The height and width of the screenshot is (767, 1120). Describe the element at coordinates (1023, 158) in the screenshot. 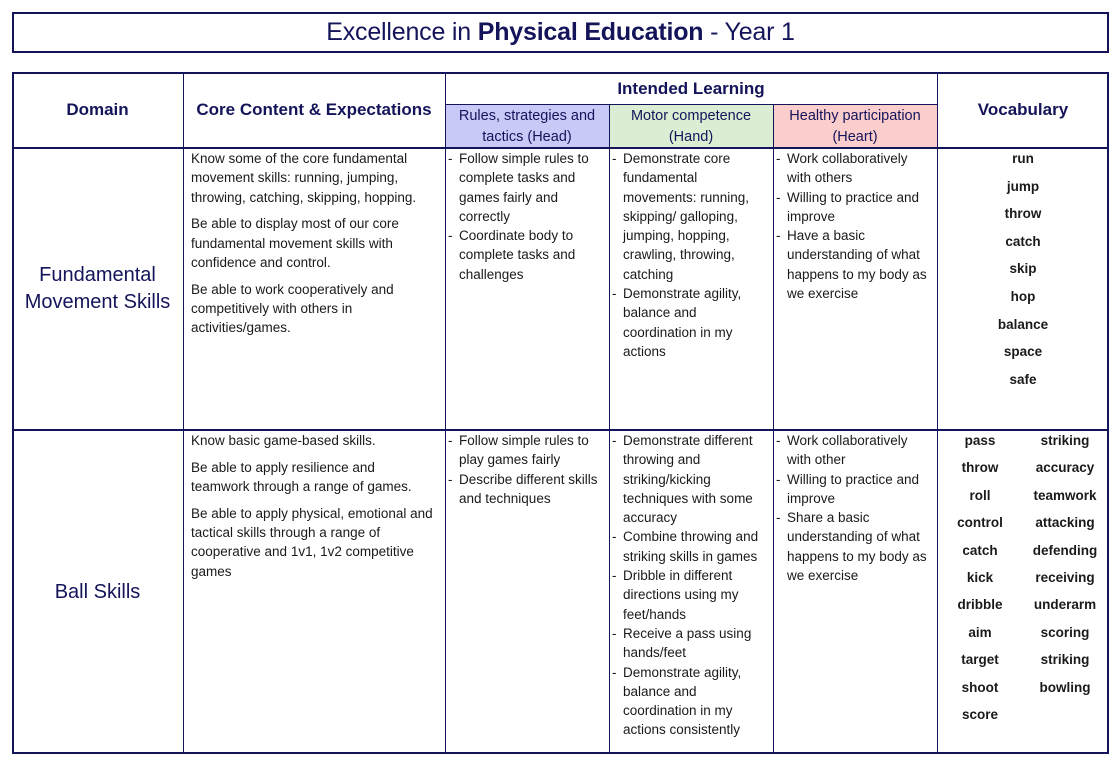

I see `vocab-word: run` at that location.